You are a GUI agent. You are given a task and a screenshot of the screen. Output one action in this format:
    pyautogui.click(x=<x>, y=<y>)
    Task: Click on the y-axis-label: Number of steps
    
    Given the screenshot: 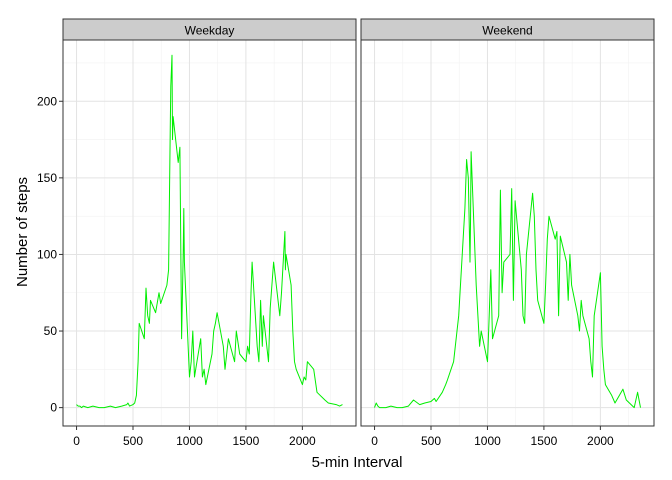 What is the action you would take?
    pyautogui.click(x=22, y=232)
    